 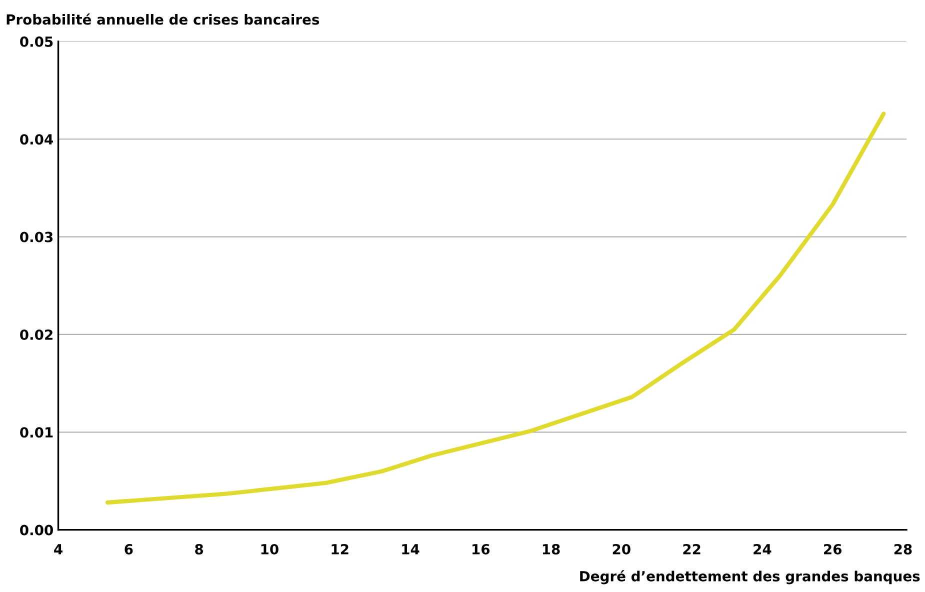 I want to click on x-tick-label: 16, so click(x=481, y=549).